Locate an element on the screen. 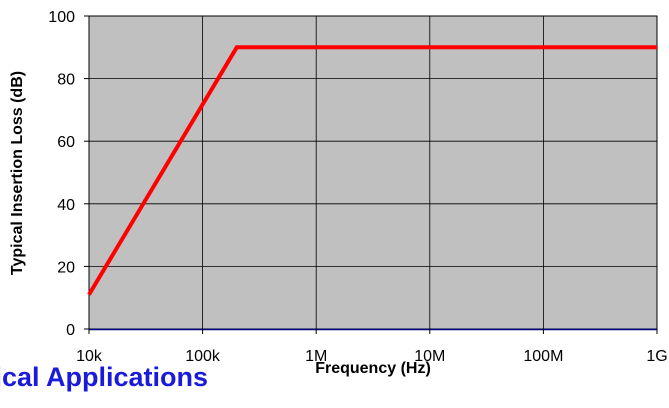 This screenshot has height=408, width=669. y-tick-label: 60 is located at coordinates (66, 142).